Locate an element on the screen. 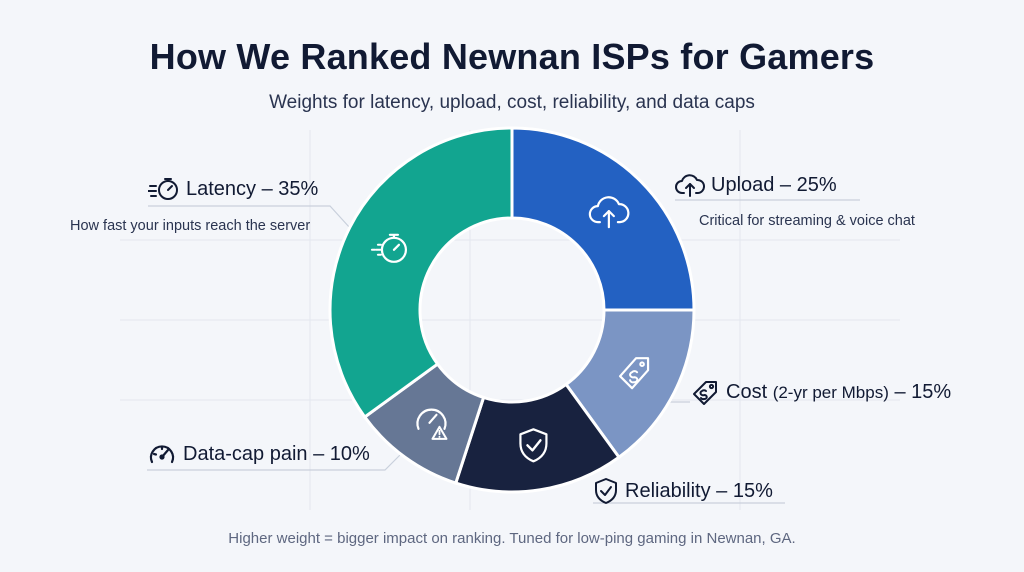  upload-label: Upload – 25% is located at coordinates (756, 185).